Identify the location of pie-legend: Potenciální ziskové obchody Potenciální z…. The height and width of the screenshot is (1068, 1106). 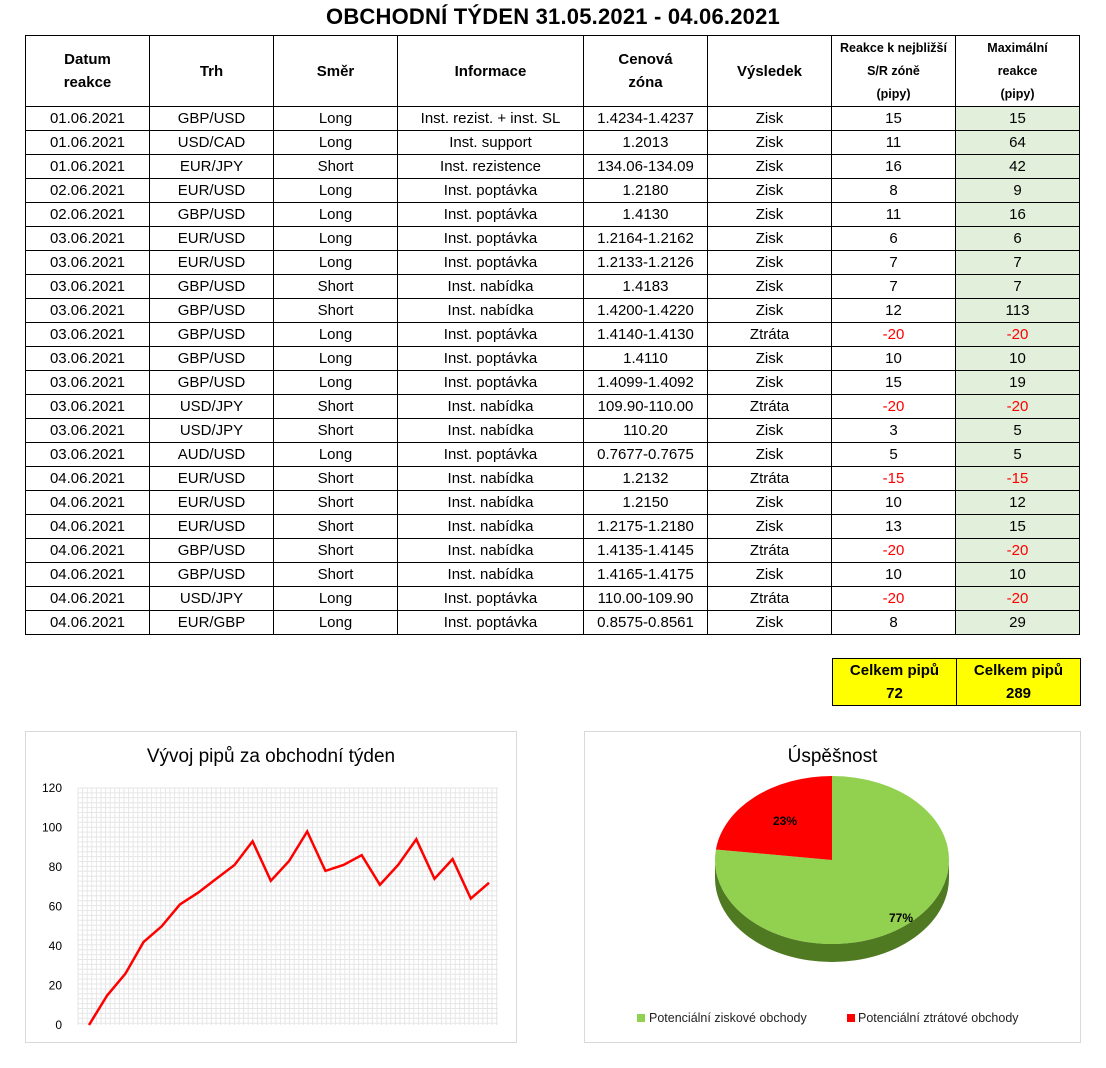
(832, 1017).